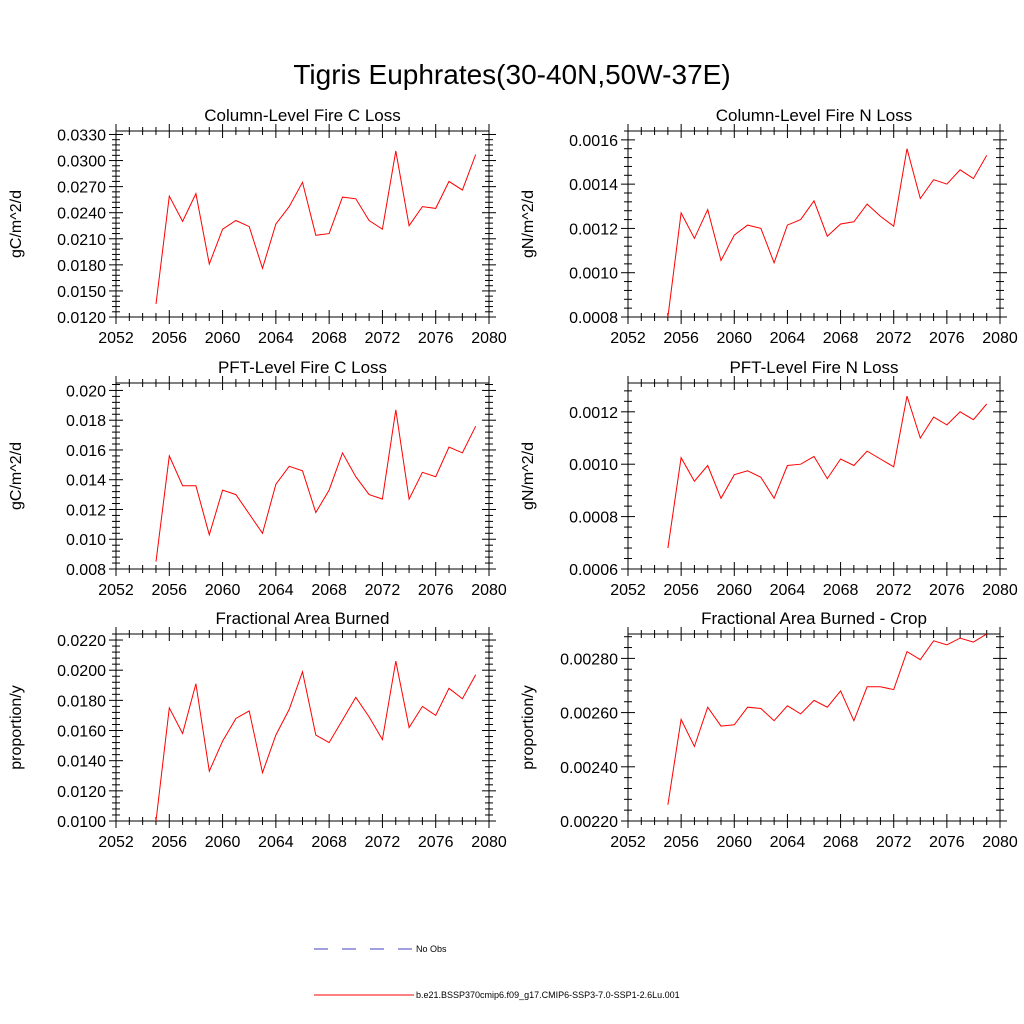  Describe the element at coordinates (302, 115) in the screenshot. I see `panel-title: Column-Level Fire C Loss` at that location.